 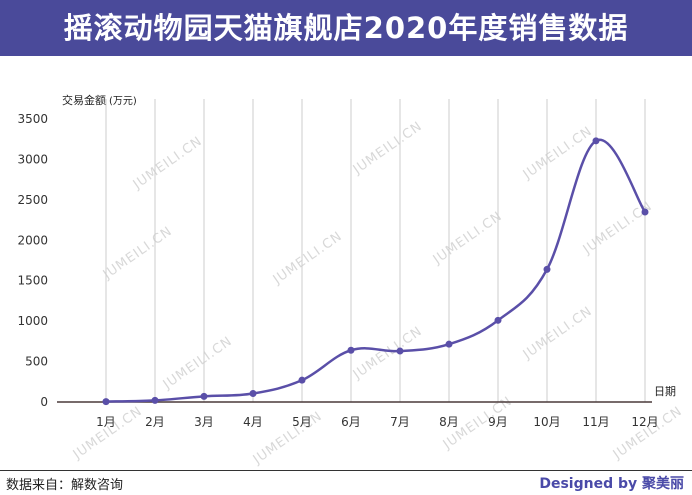 I want to click on title-bar, so click(x=346, y=28).